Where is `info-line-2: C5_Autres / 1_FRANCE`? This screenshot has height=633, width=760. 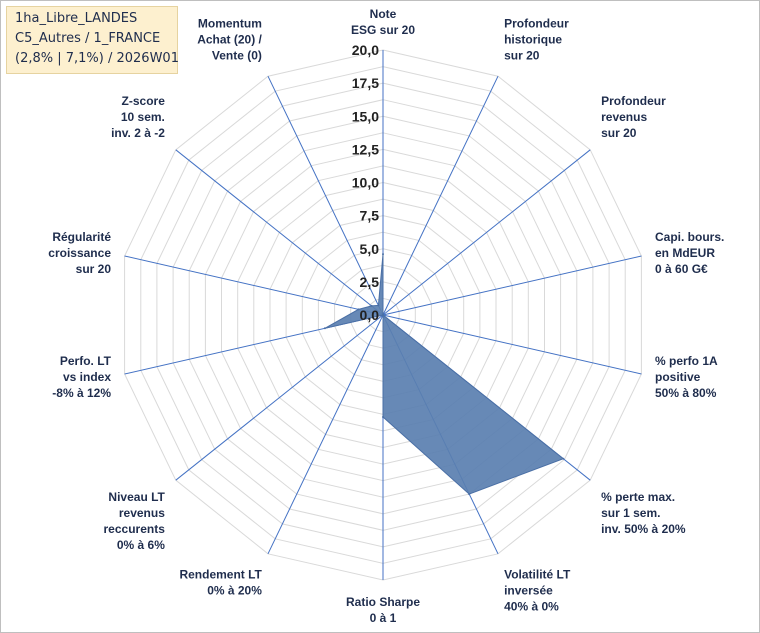 info-line-2: C5_Autres / 1_FRANCE is located at coordinates (88, 38).